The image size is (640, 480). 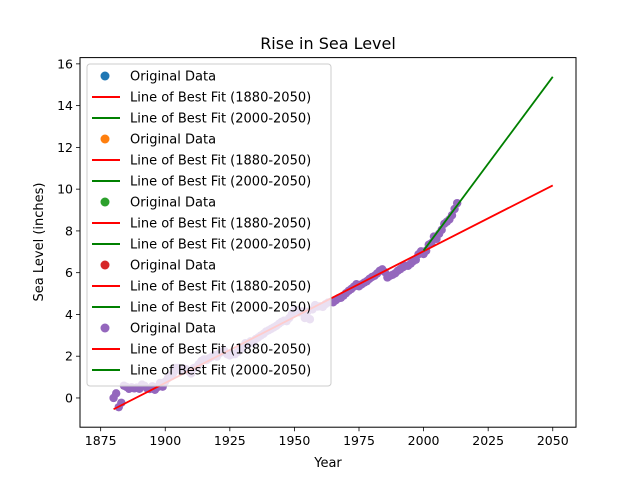 I want to click on x-tick-label: 1975, so click(x=359, y=440).